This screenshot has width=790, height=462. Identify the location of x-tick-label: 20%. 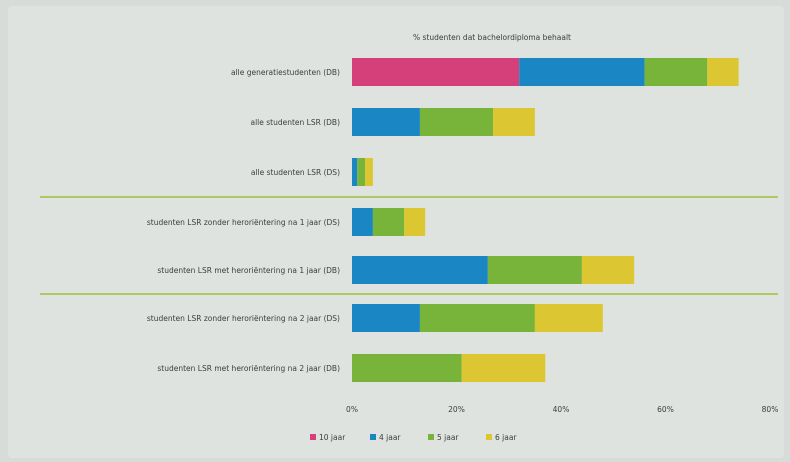
(456, 409).